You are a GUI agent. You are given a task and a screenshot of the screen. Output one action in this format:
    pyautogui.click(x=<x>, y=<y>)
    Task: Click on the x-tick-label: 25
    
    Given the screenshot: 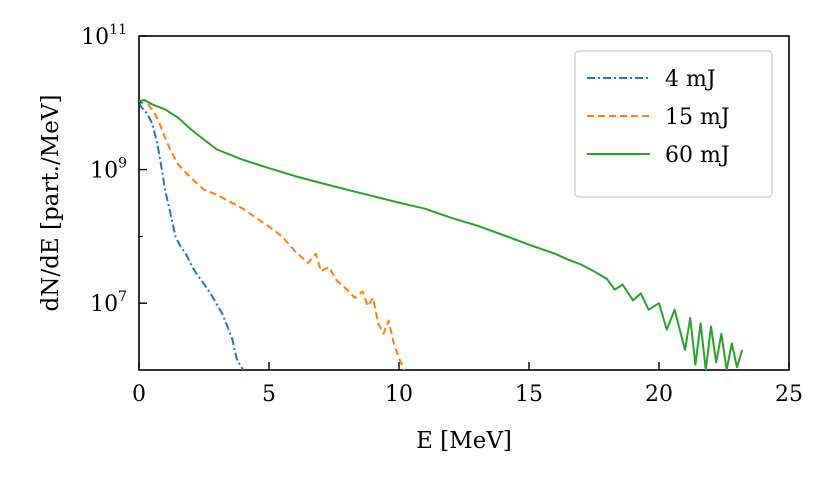 What is the action you would take?
    pyautogui.click(x=789, y=394)
    